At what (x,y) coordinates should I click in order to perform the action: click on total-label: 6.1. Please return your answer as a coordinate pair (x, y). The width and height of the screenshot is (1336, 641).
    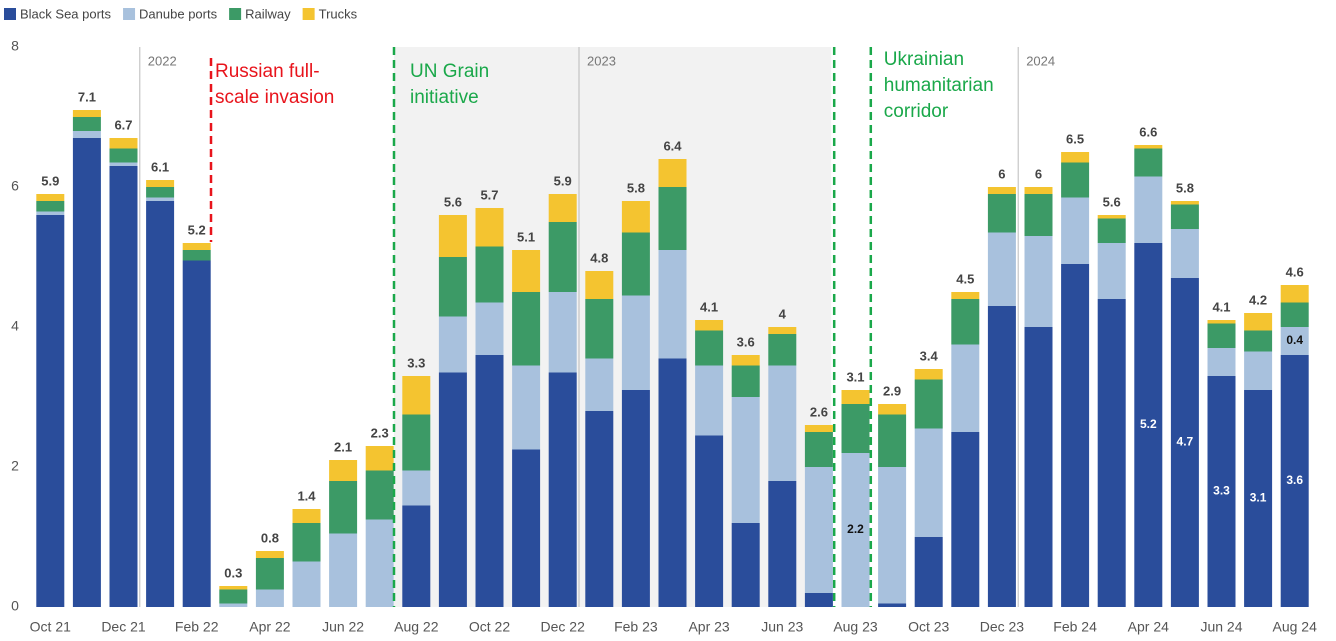
    Looking at the image, I should click on (160, 166).